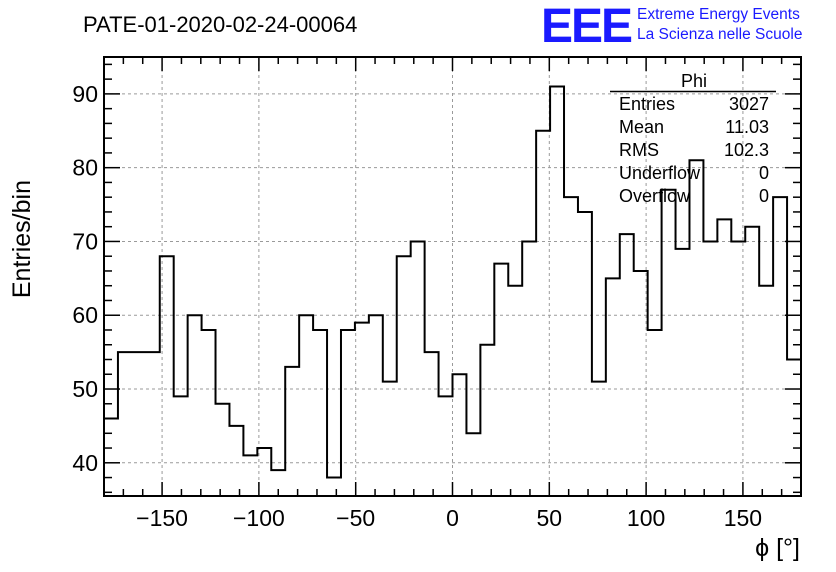 The height and width of the screenshot is (572, 836). What do you see at coordinates (85, 463) in the screenshot?
I see `y-tick-label: 40` at bounding box center [85, 463].